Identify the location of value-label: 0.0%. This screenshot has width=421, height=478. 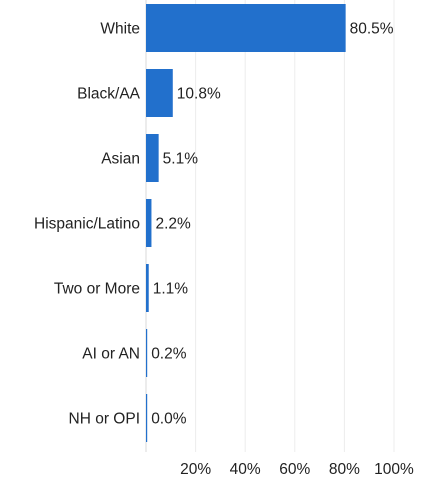
(169, 419).